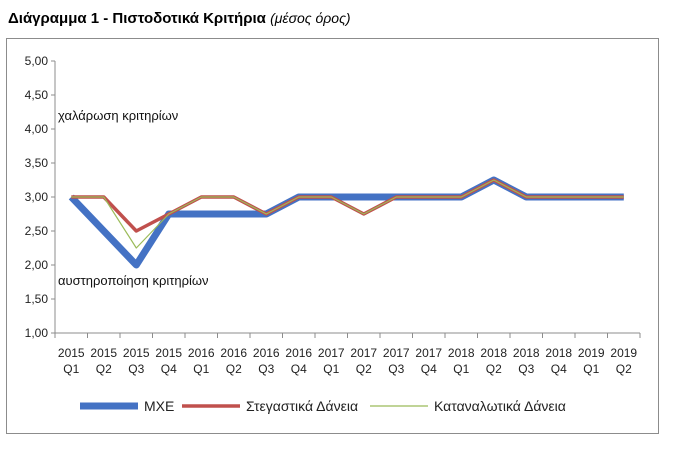 This screenshot has height=454, width=680. What do you see at coordinates (37, 231) in the screenshot?
I see `y-tick-label: 2,50` at bounding box center [37, 231].